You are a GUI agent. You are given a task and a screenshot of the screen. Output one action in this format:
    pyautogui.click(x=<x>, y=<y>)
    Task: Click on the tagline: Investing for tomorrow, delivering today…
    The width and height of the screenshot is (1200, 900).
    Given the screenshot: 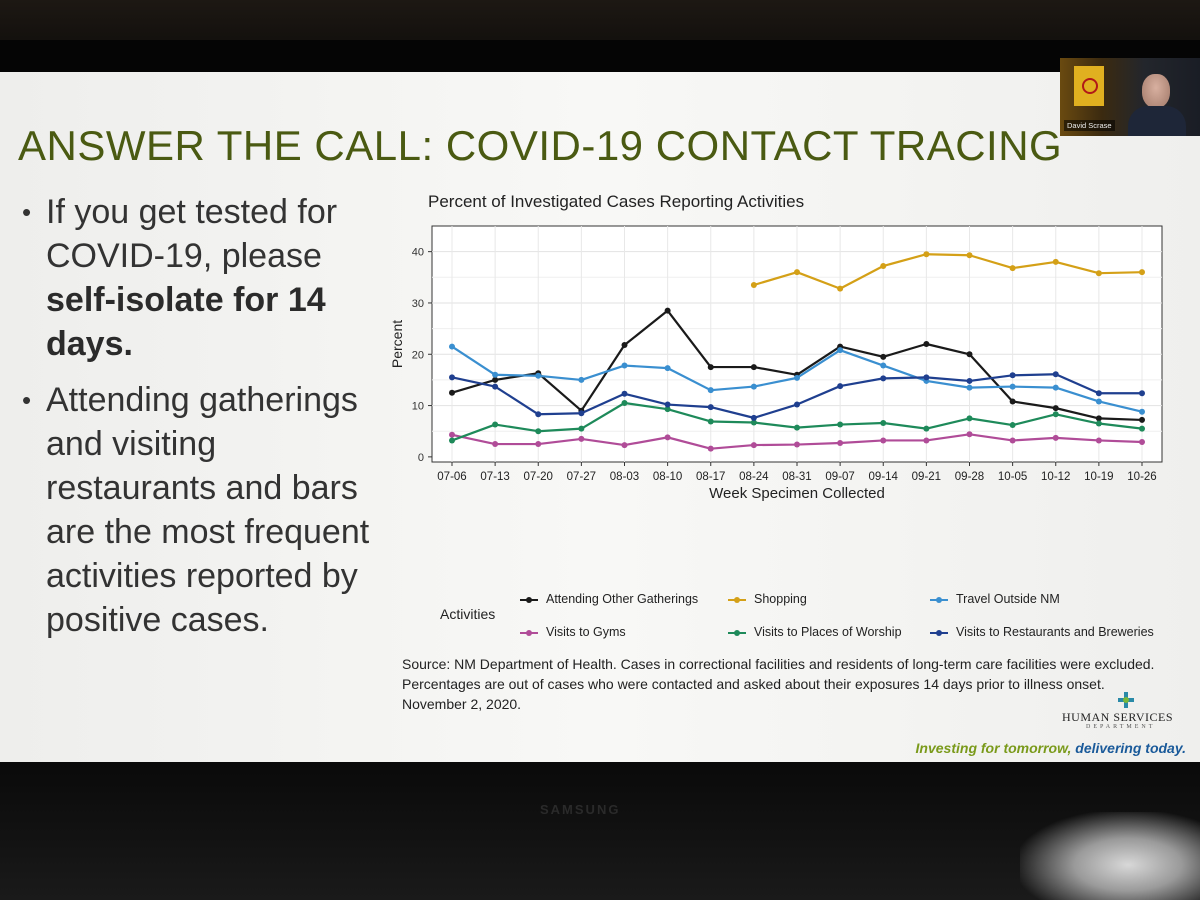 What is the action you would take?
    pyautogui.click(x=1051, y=748)
    